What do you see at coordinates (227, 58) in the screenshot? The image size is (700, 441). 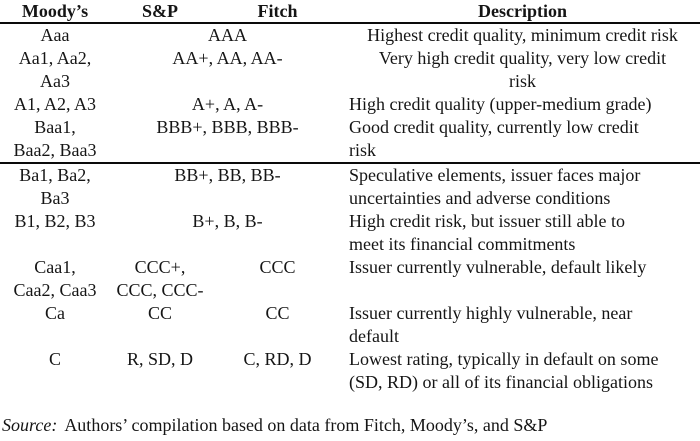 I see `cell-sp-fitch: AA+, AA, AA-` at bounding box center [227, 58].